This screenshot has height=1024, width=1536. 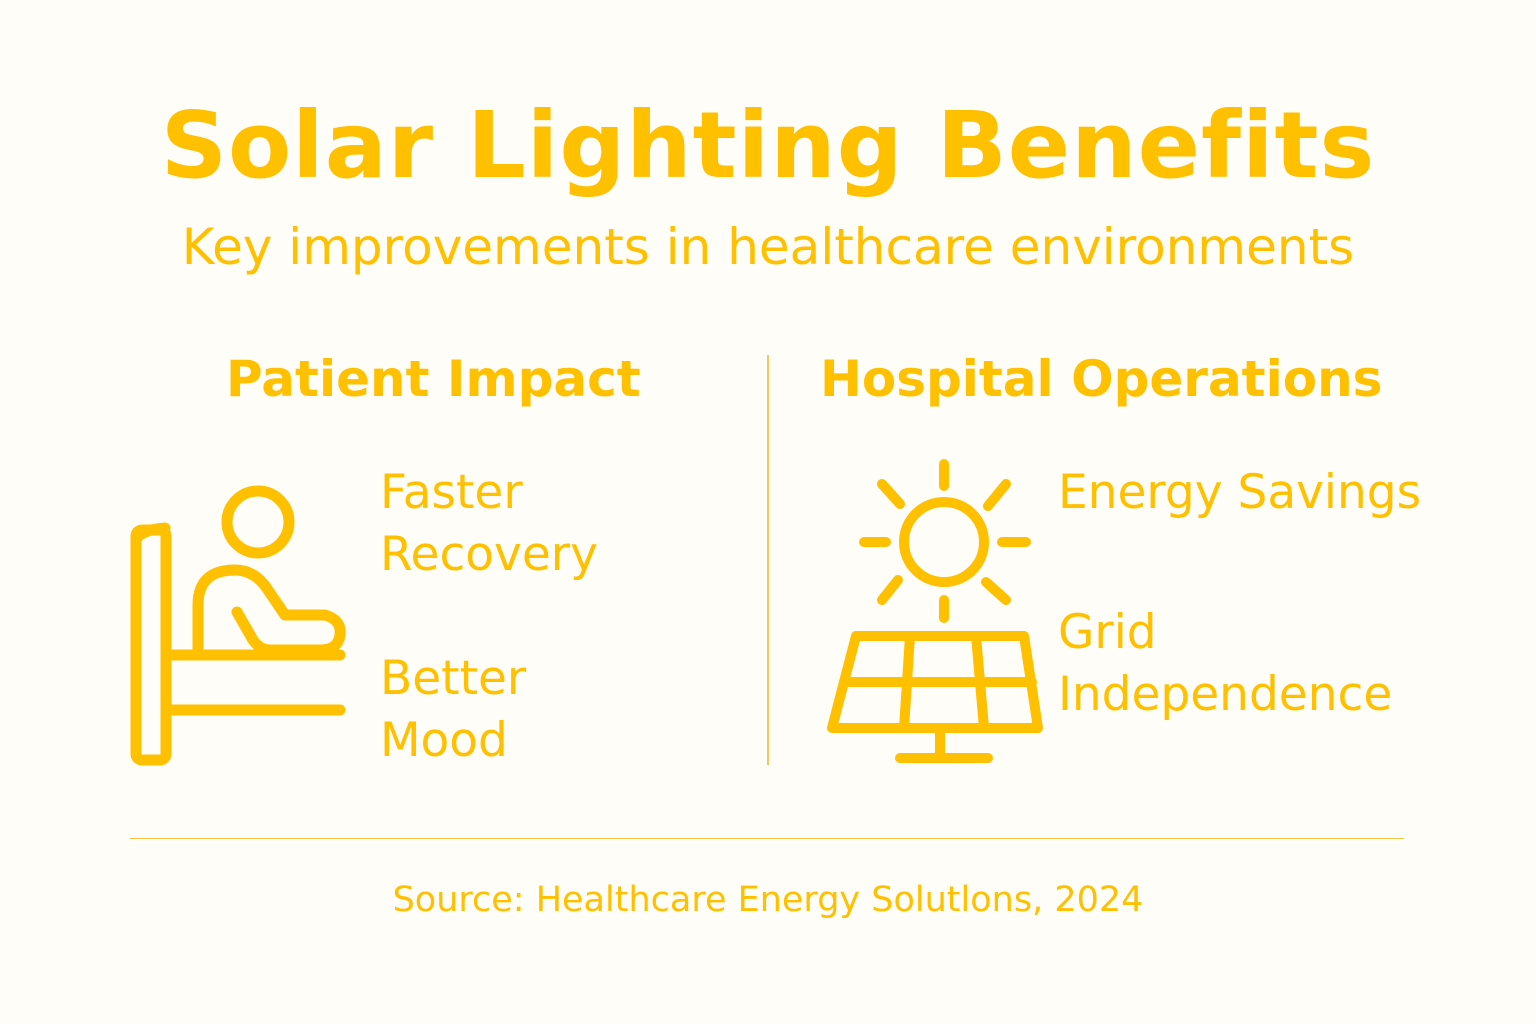 I want to click on benefit-line: Better, so click(x=453, y=678).